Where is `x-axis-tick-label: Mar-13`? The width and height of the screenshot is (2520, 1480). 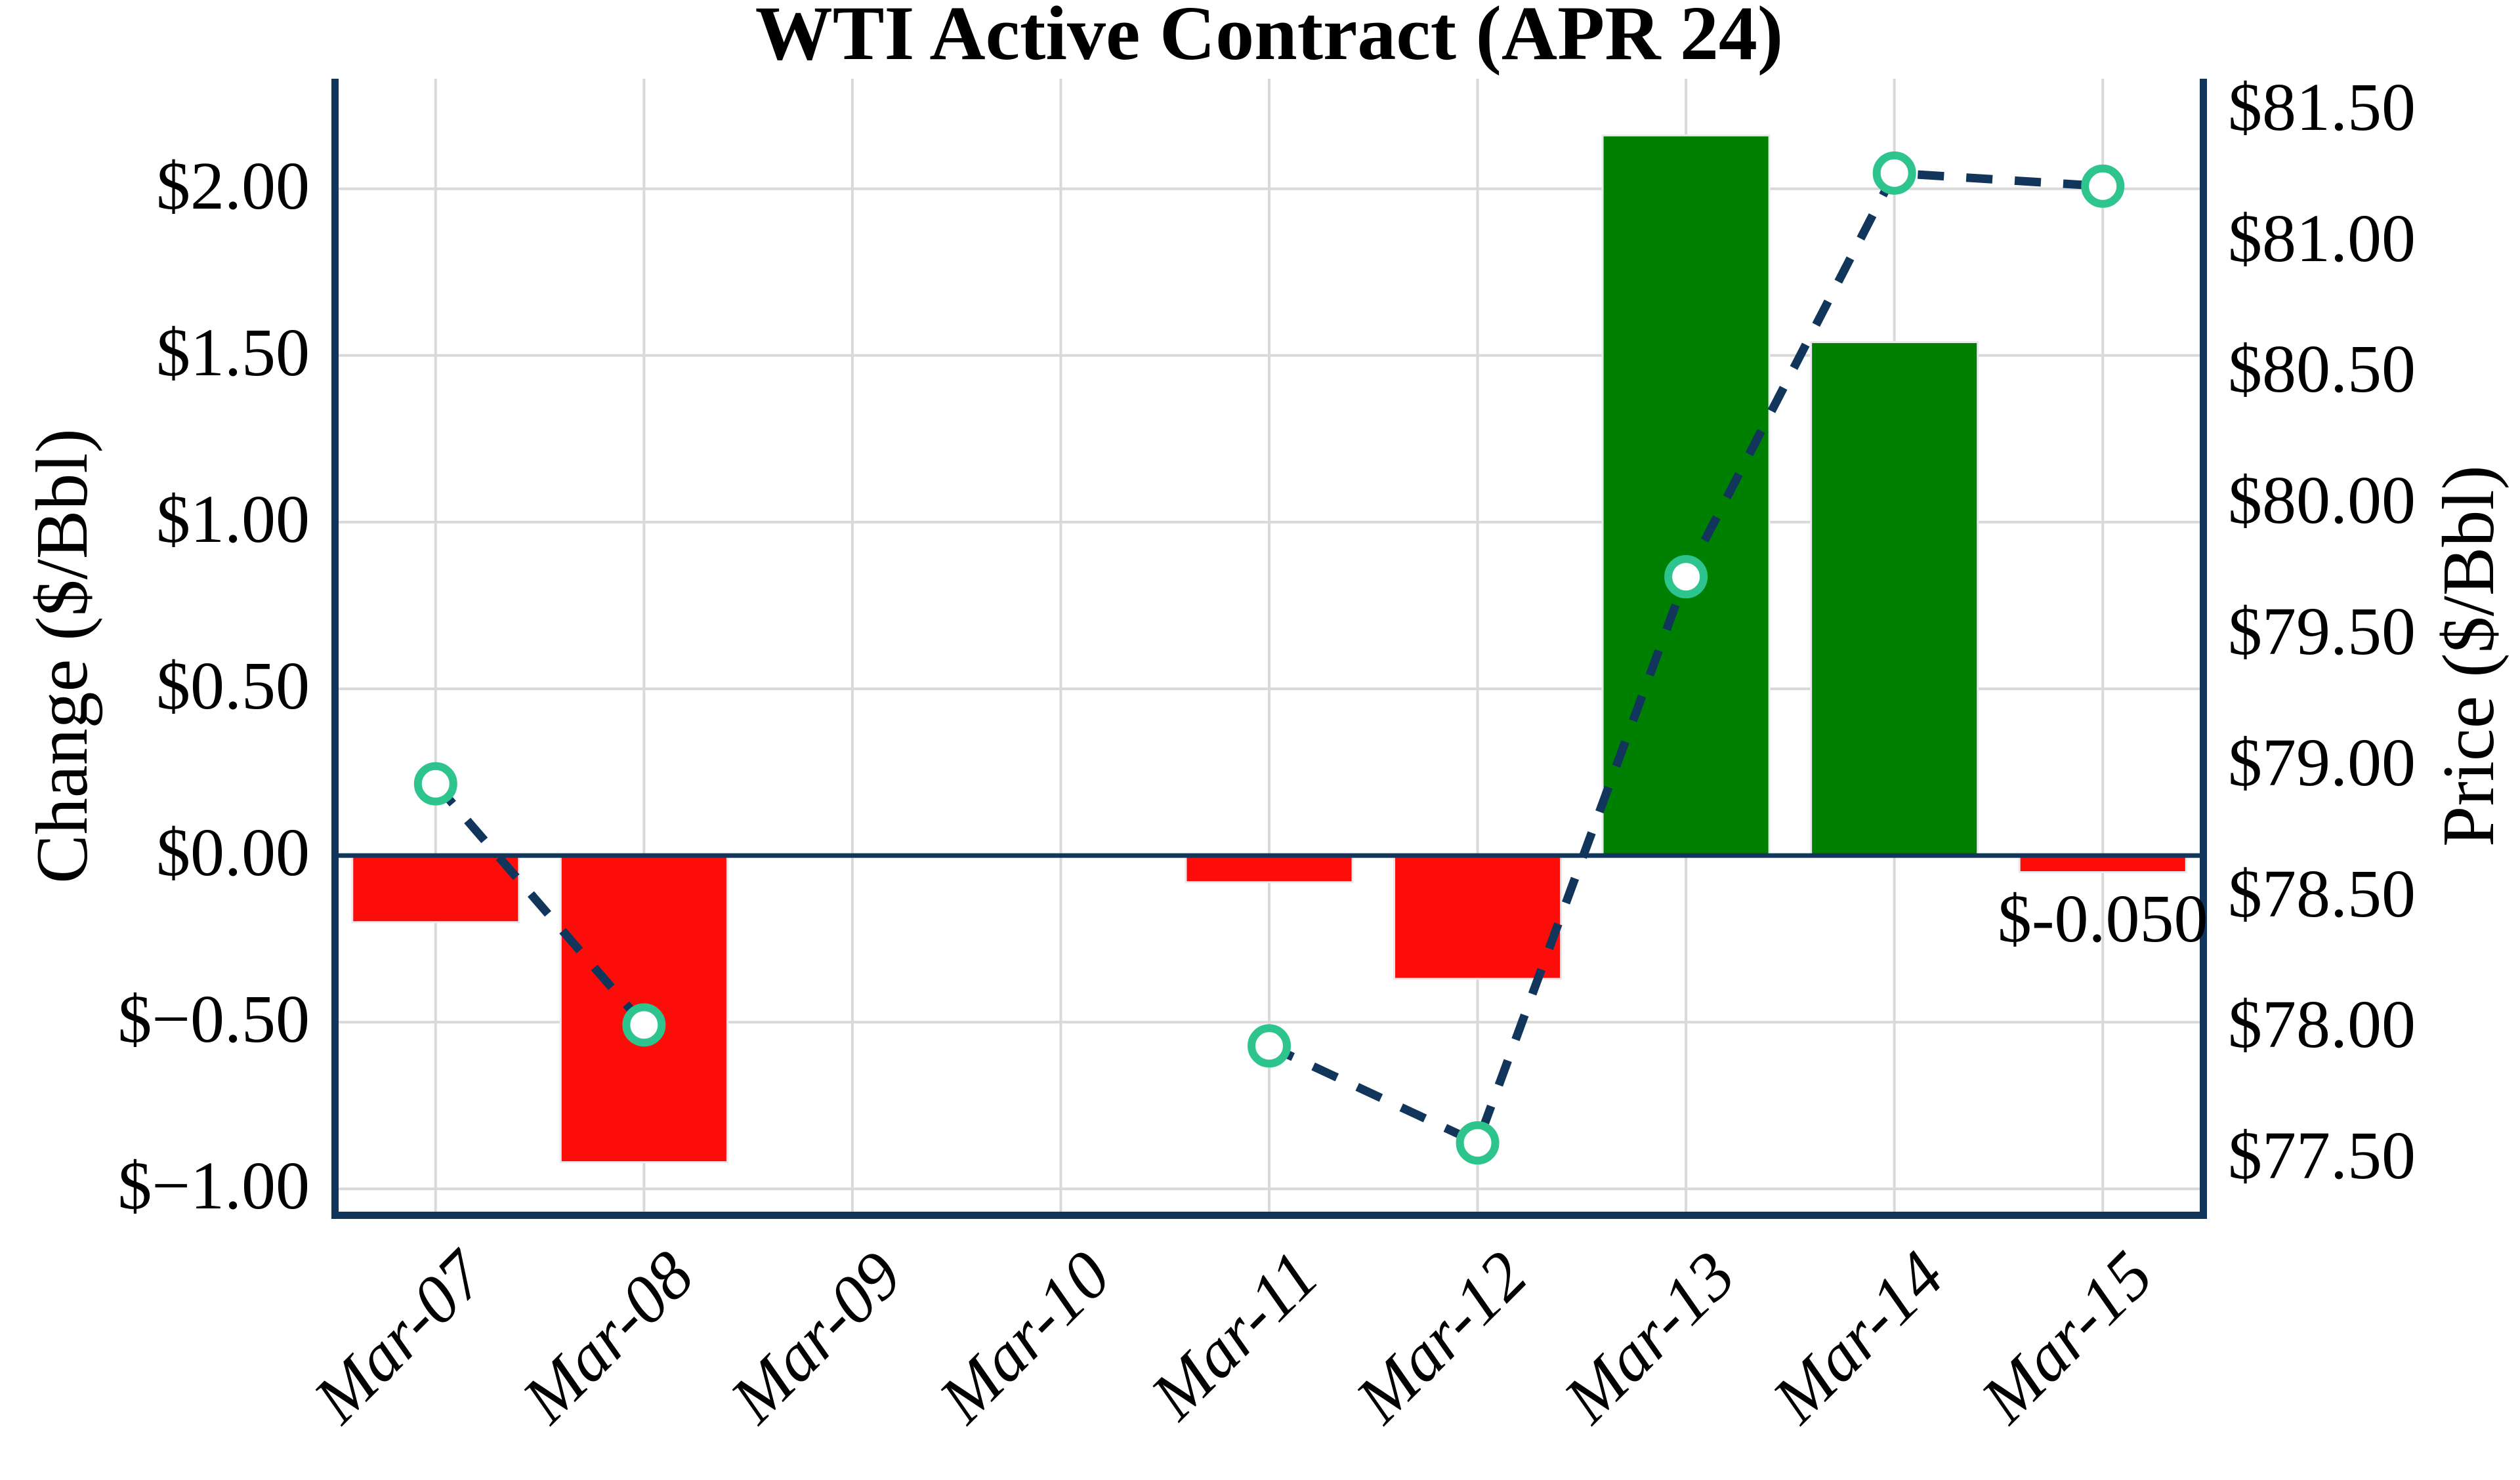 x-axis-tick-label: Mar-13 is located at coordinates (1649, 1337).